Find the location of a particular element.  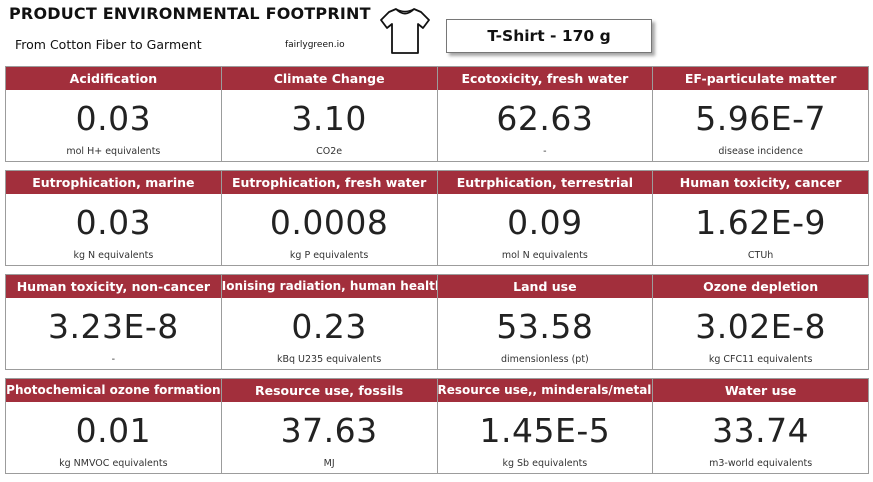

metric-value: 3.10 is located at coordinates (329, 118).